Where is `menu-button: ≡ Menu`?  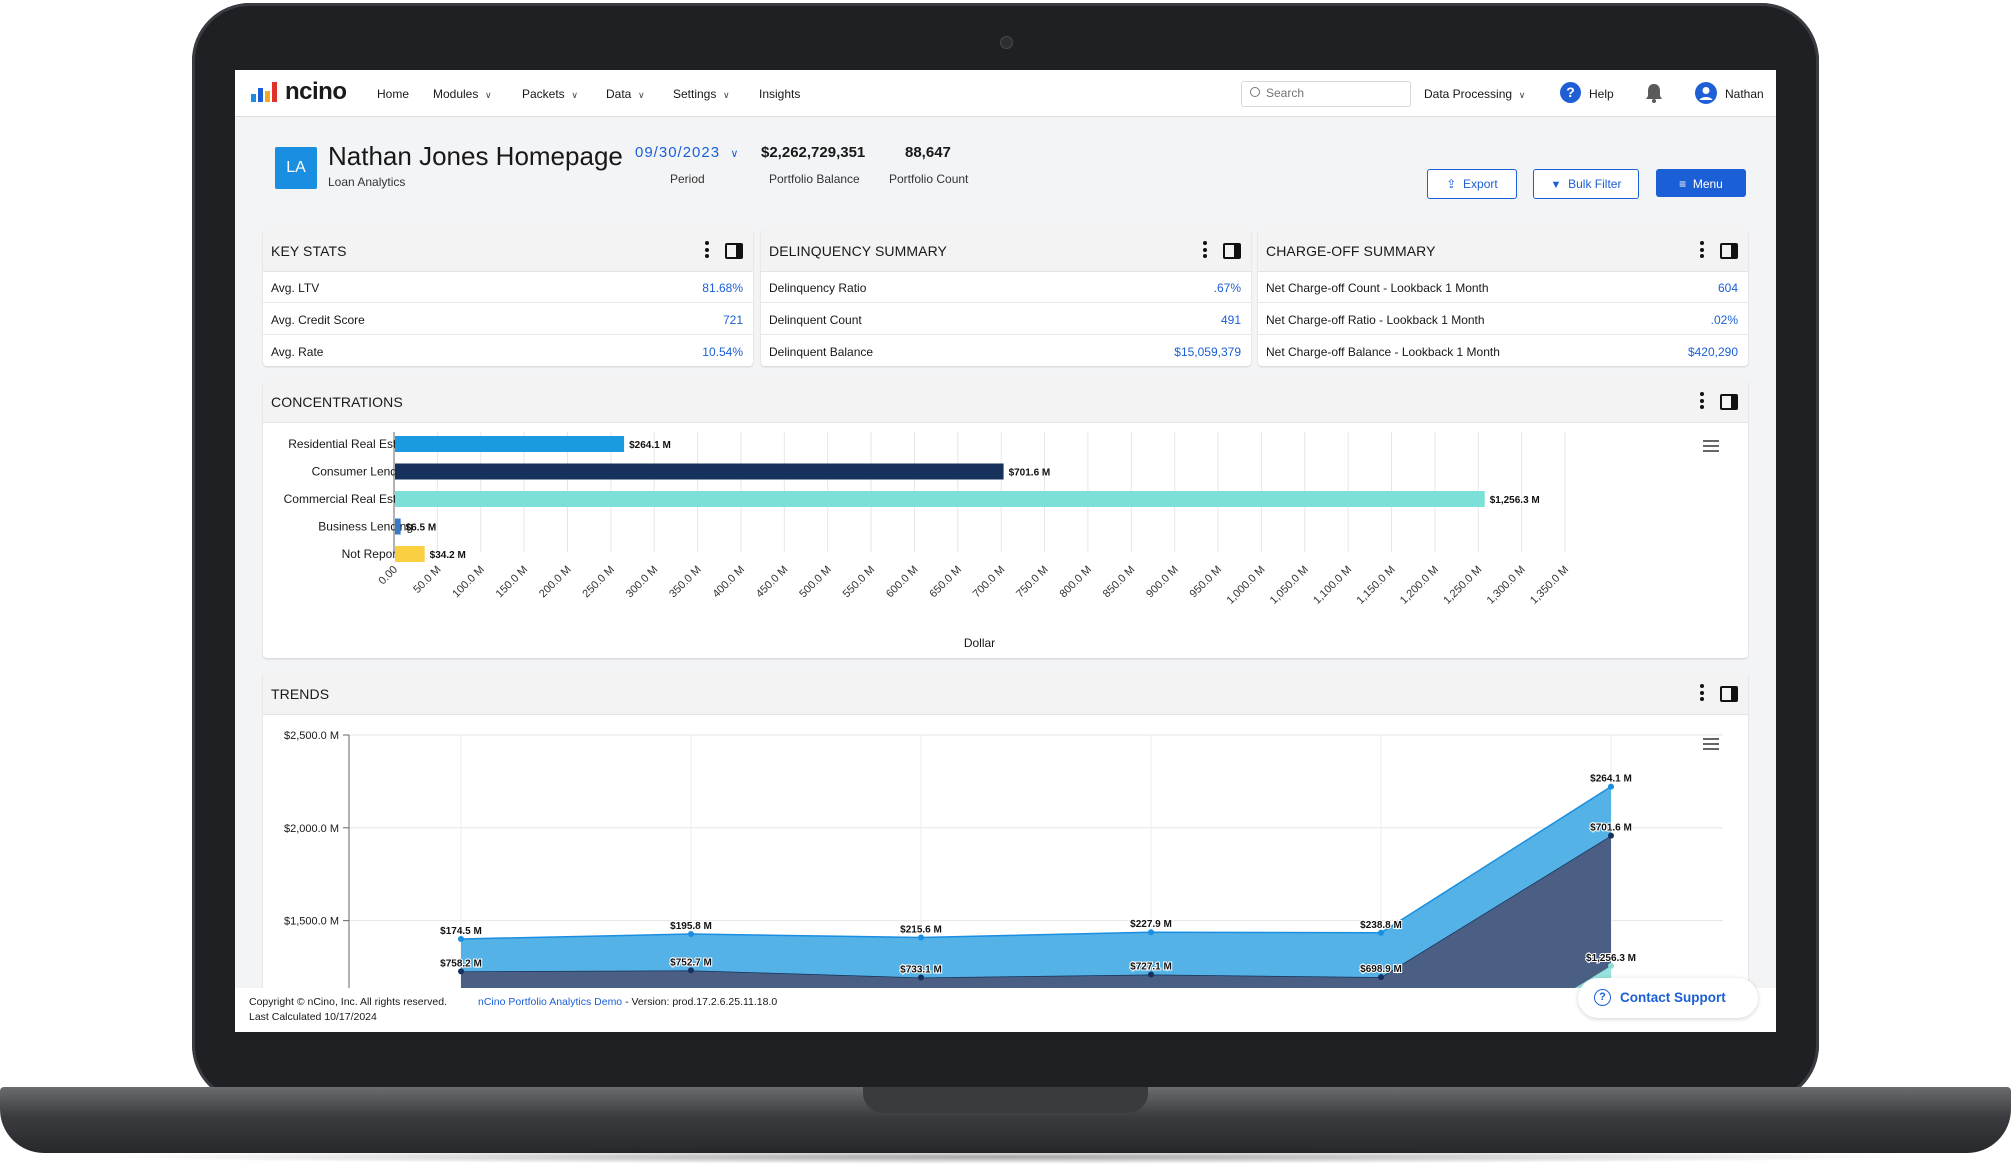 menu-button: ≡ Menu is located at coordinates (1701, 183).